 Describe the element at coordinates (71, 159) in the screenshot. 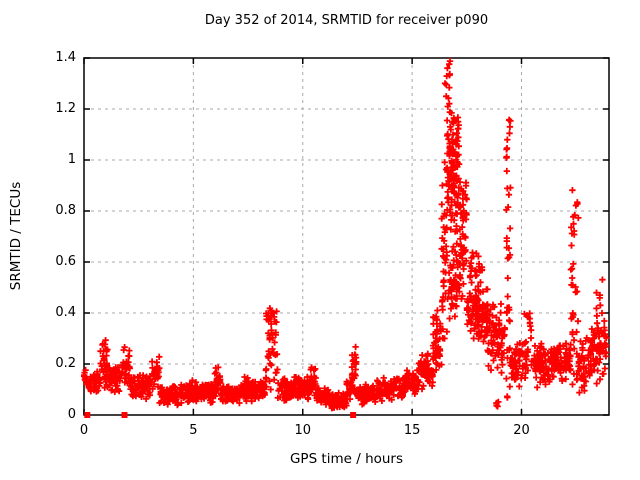

I see `y-tick-label: 1` at that location.